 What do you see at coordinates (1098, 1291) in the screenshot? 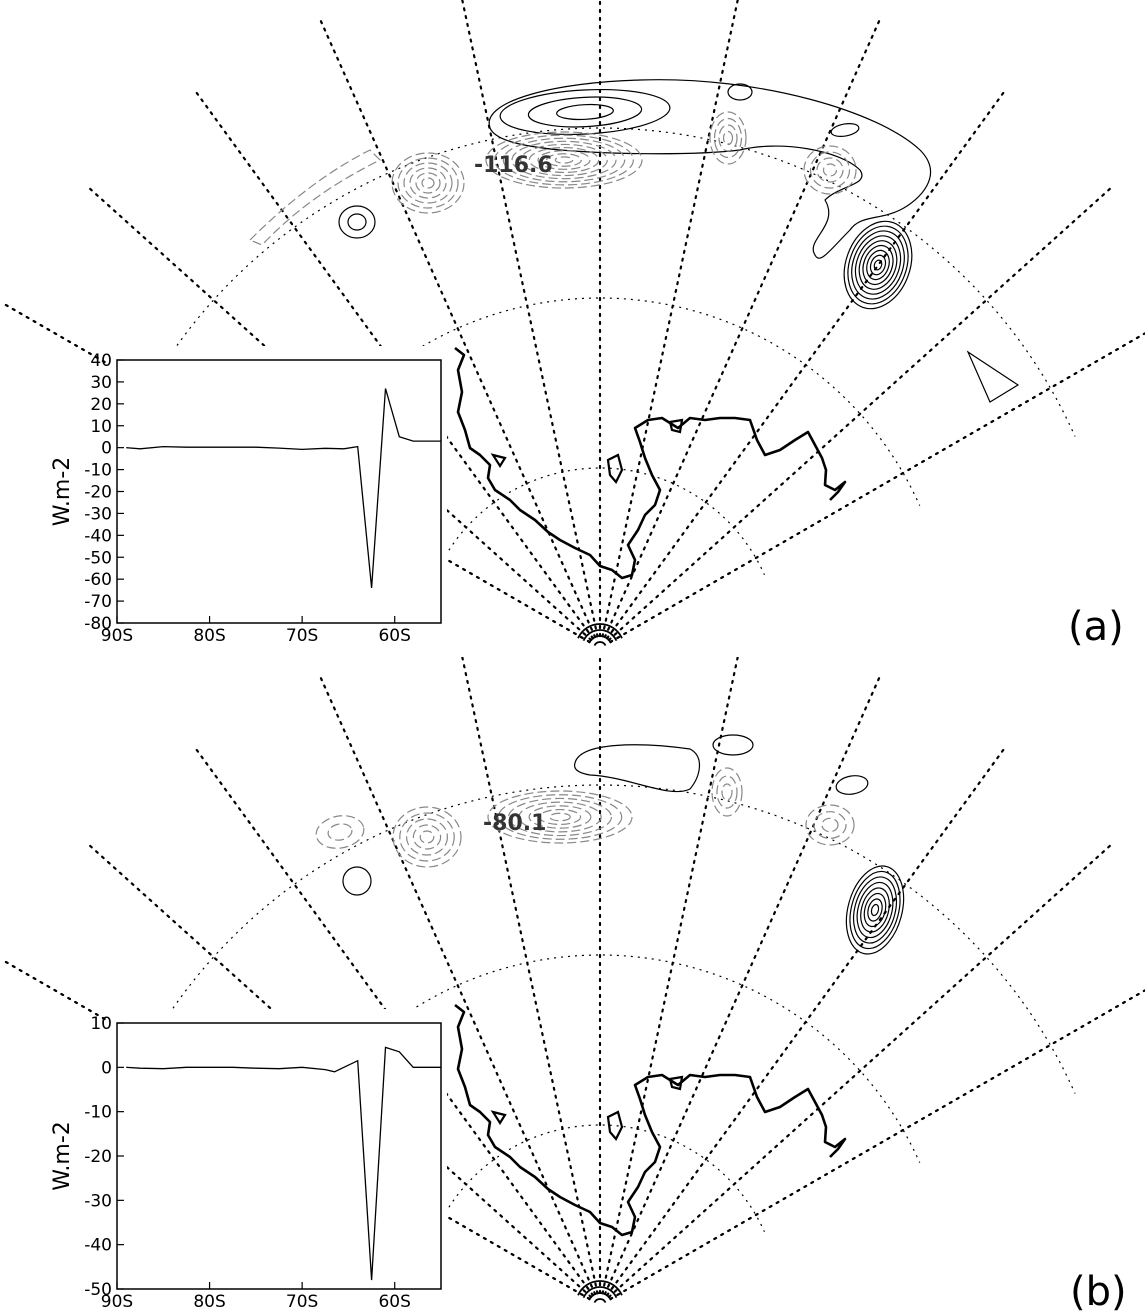
I see `panel-label: (b)` at bounding box center [1098, 1291].